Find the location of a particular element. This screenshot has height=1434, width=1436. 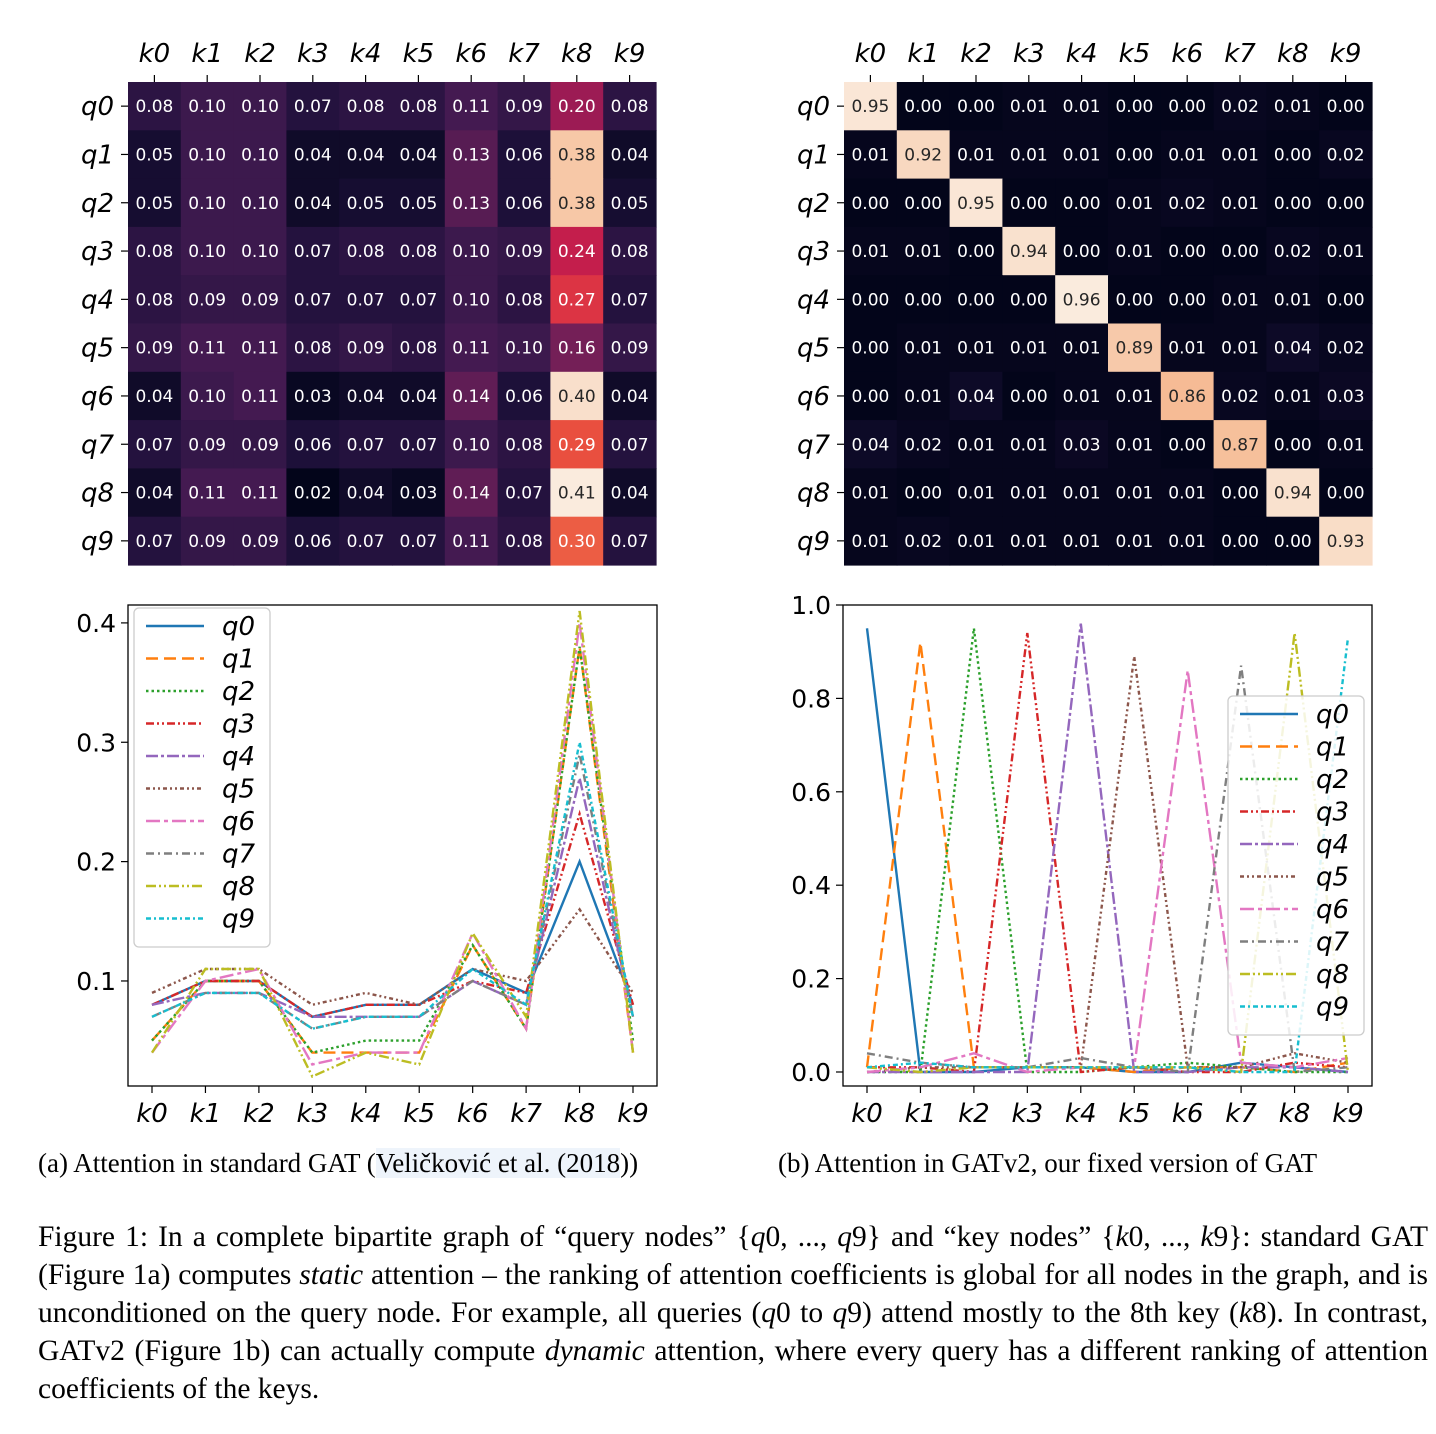

cell-value: 0.30 is located at coordinates (577, 542).